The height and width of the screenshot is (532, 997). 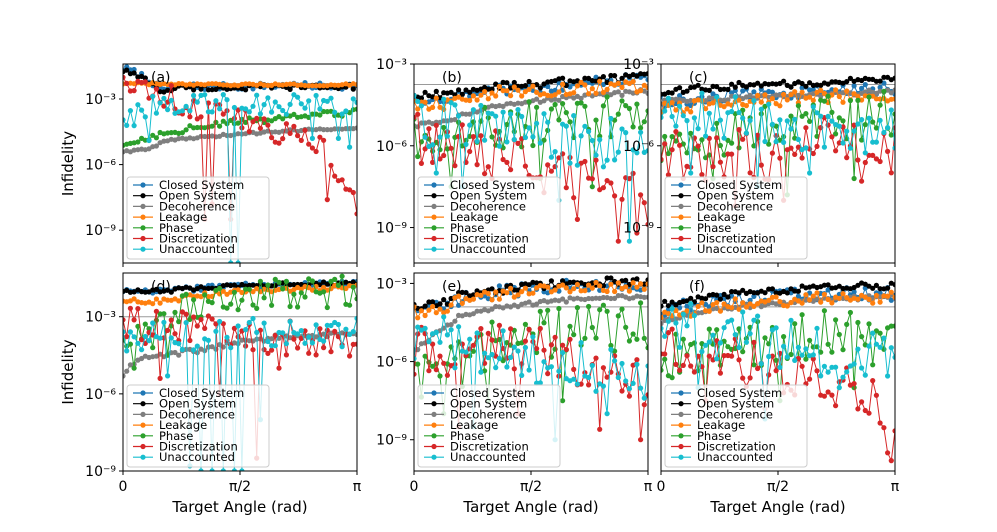 What do you see at coordinates (681, 185) in the screenshot?
I see `legend-marker-closed-system` at bounding box center [681, 185].